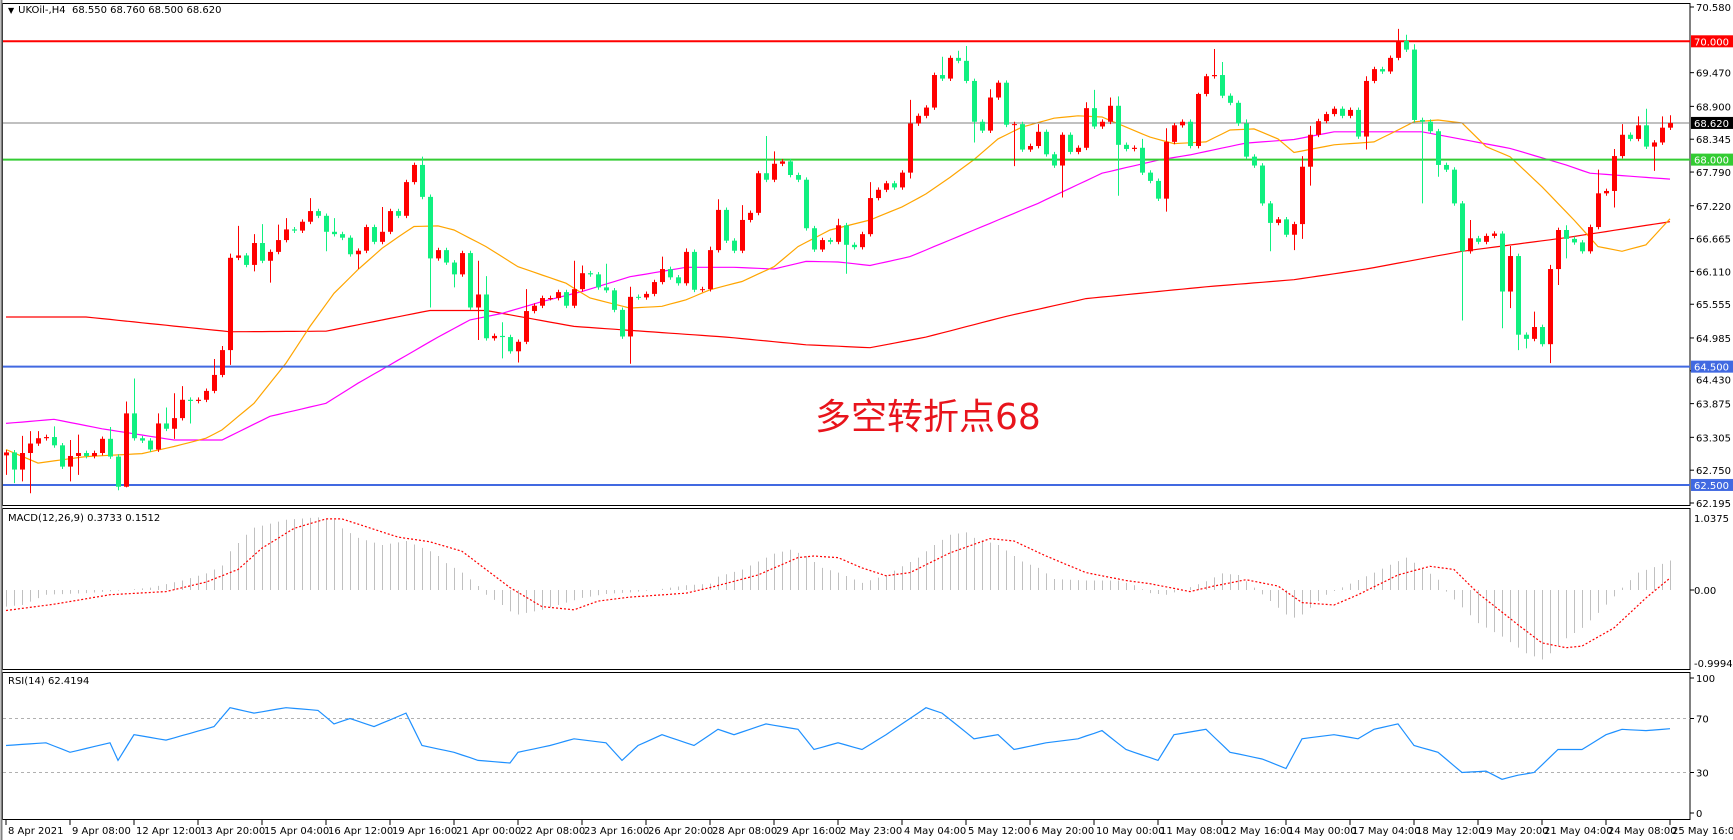 This screenshot has width=1733, height=840. I want to click on x-tick-label: 5 May 12:00, so click(999, 831).